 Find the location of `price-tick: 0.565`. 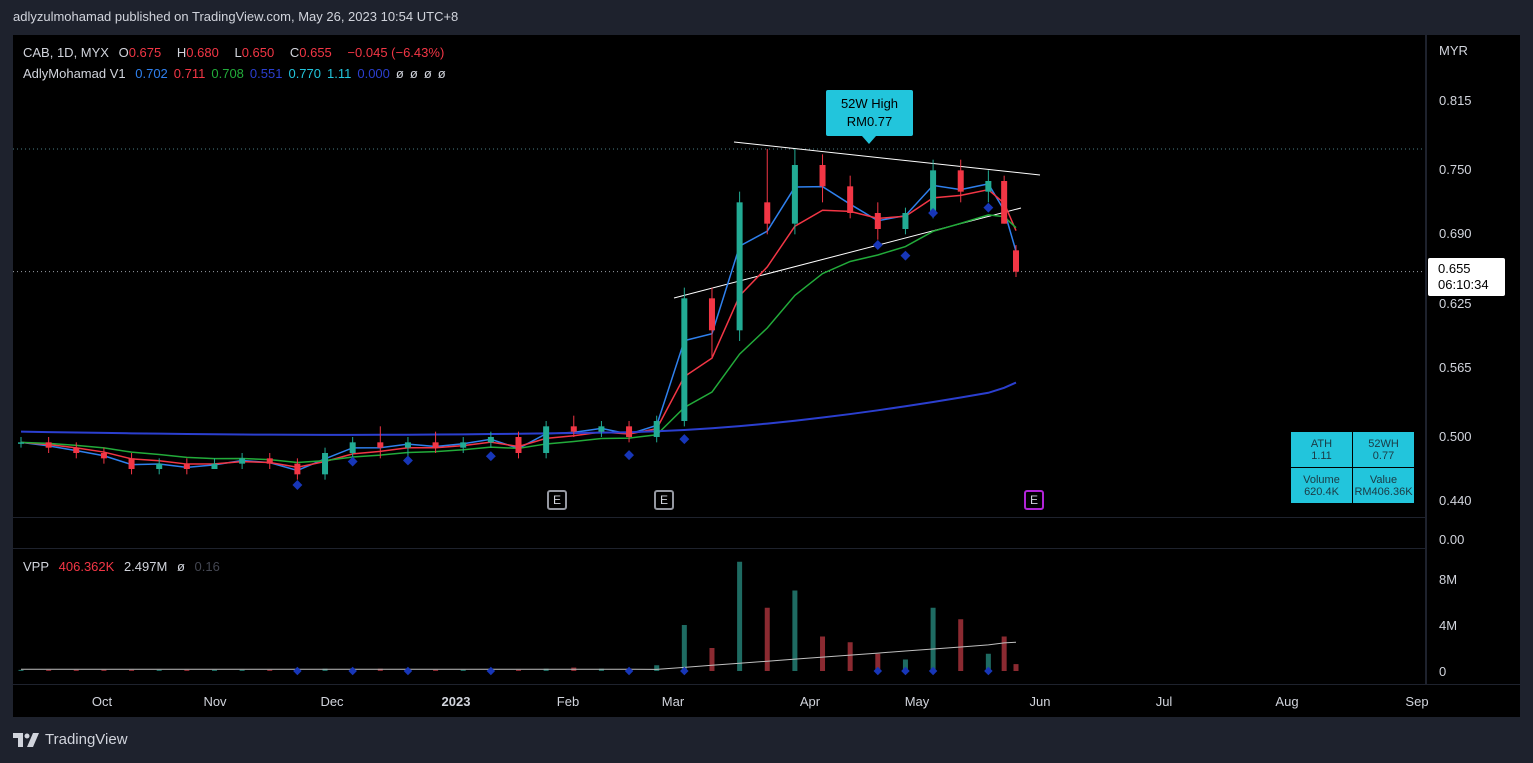

price-tick: 0.565 is located at coordinates (1455, 367).